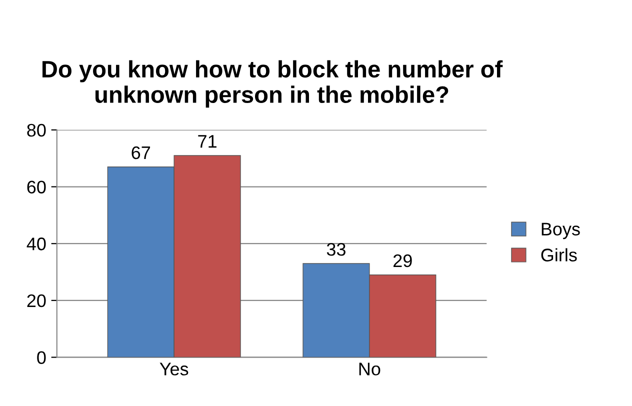 The image size is (632, 406). What do you see at coordinates (403, 261) in the screenshot?
I see `data-label: 29` at bounding box center [403, 261].